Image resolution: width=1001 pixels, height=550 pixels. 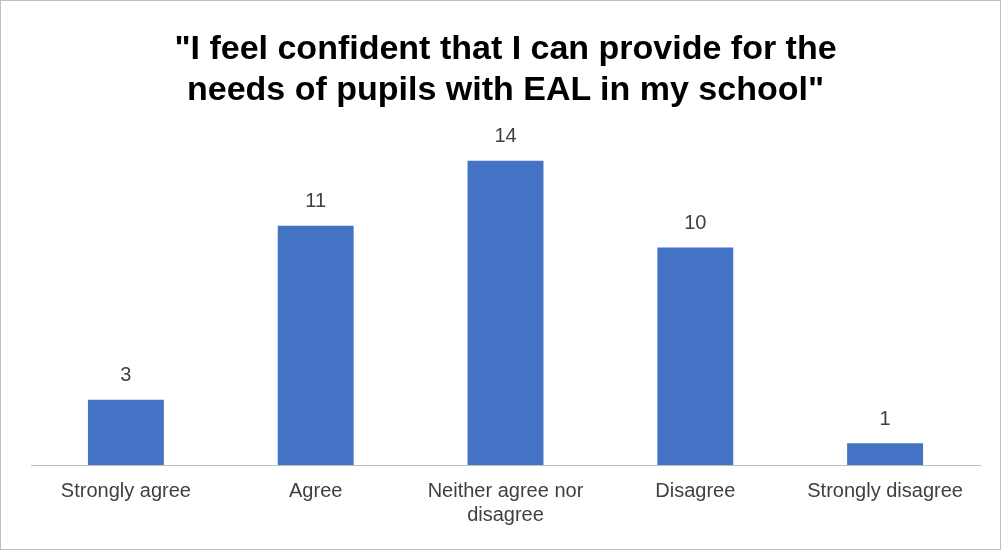 I want to click on data-label: 11, so click(x=316, y=200).